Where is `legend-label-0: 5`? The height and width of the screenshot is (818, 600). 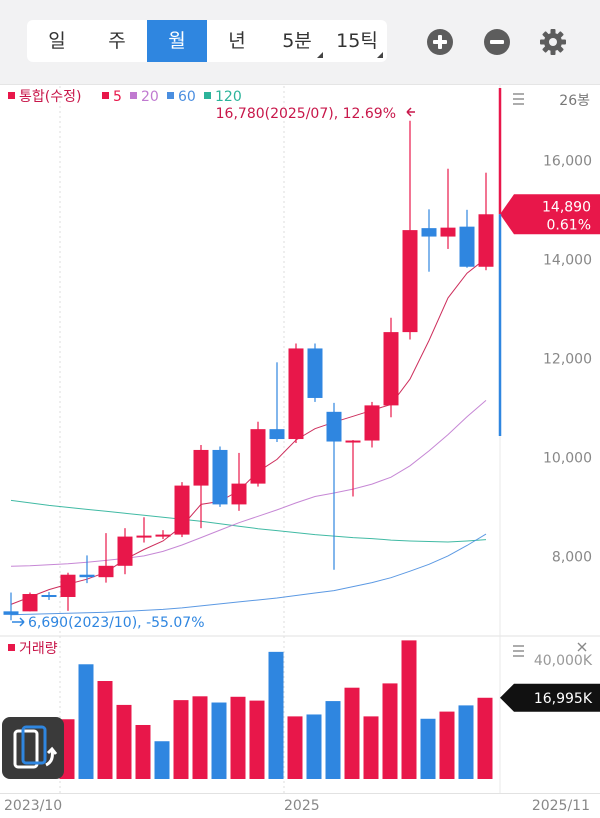 legend-label-0: 5 is located at coordinates (117, 97).